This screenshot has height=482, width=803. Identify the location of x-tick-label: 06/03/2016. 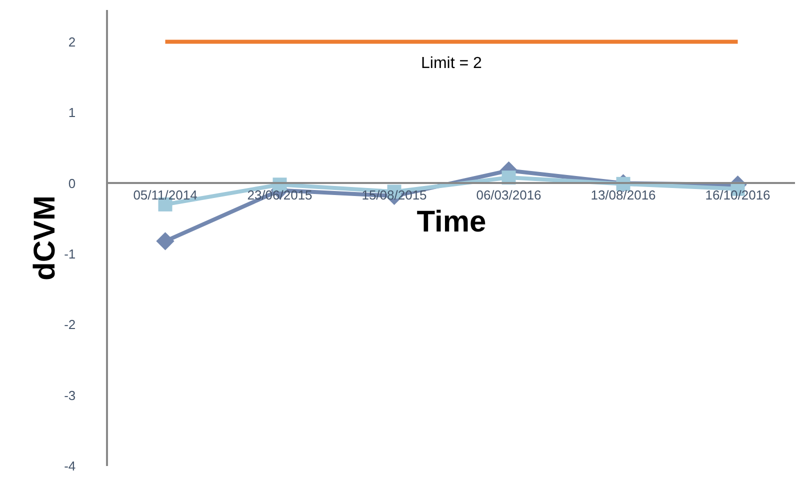
(509, 195).